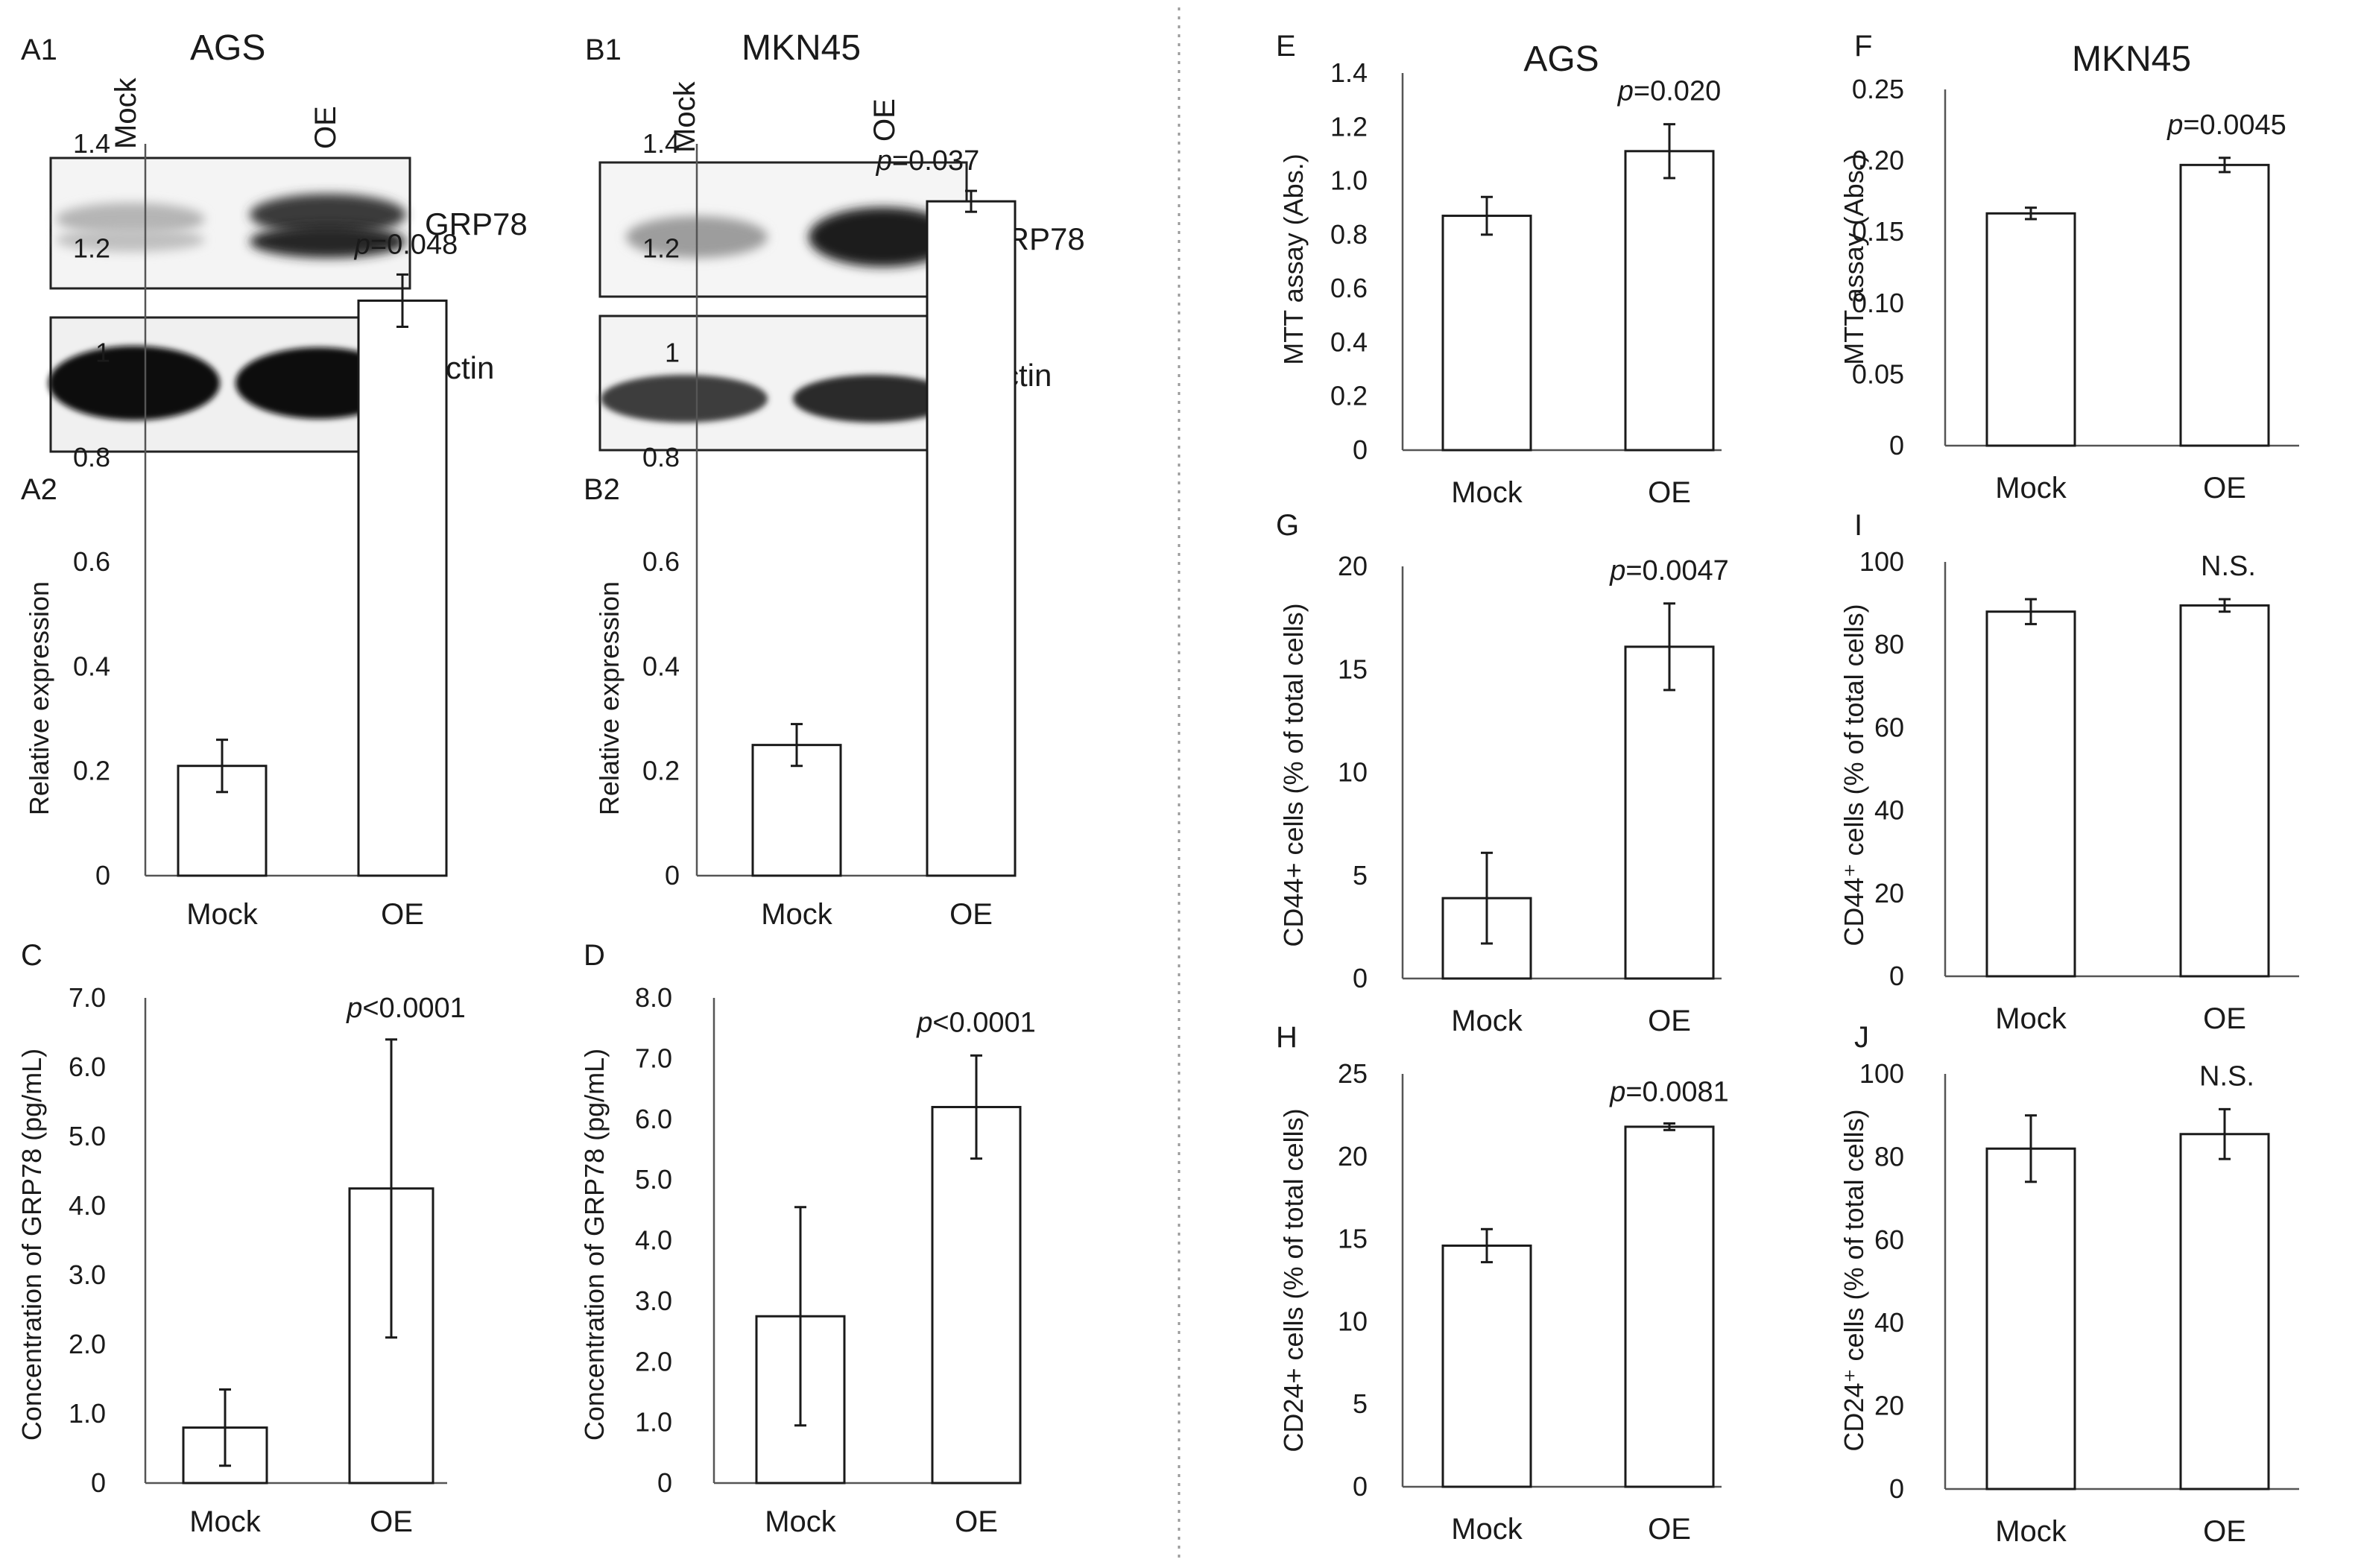  Describe the element at coordinates (1487, 1021) in the screenshot. I see `category-label-g: Mock` at that location.